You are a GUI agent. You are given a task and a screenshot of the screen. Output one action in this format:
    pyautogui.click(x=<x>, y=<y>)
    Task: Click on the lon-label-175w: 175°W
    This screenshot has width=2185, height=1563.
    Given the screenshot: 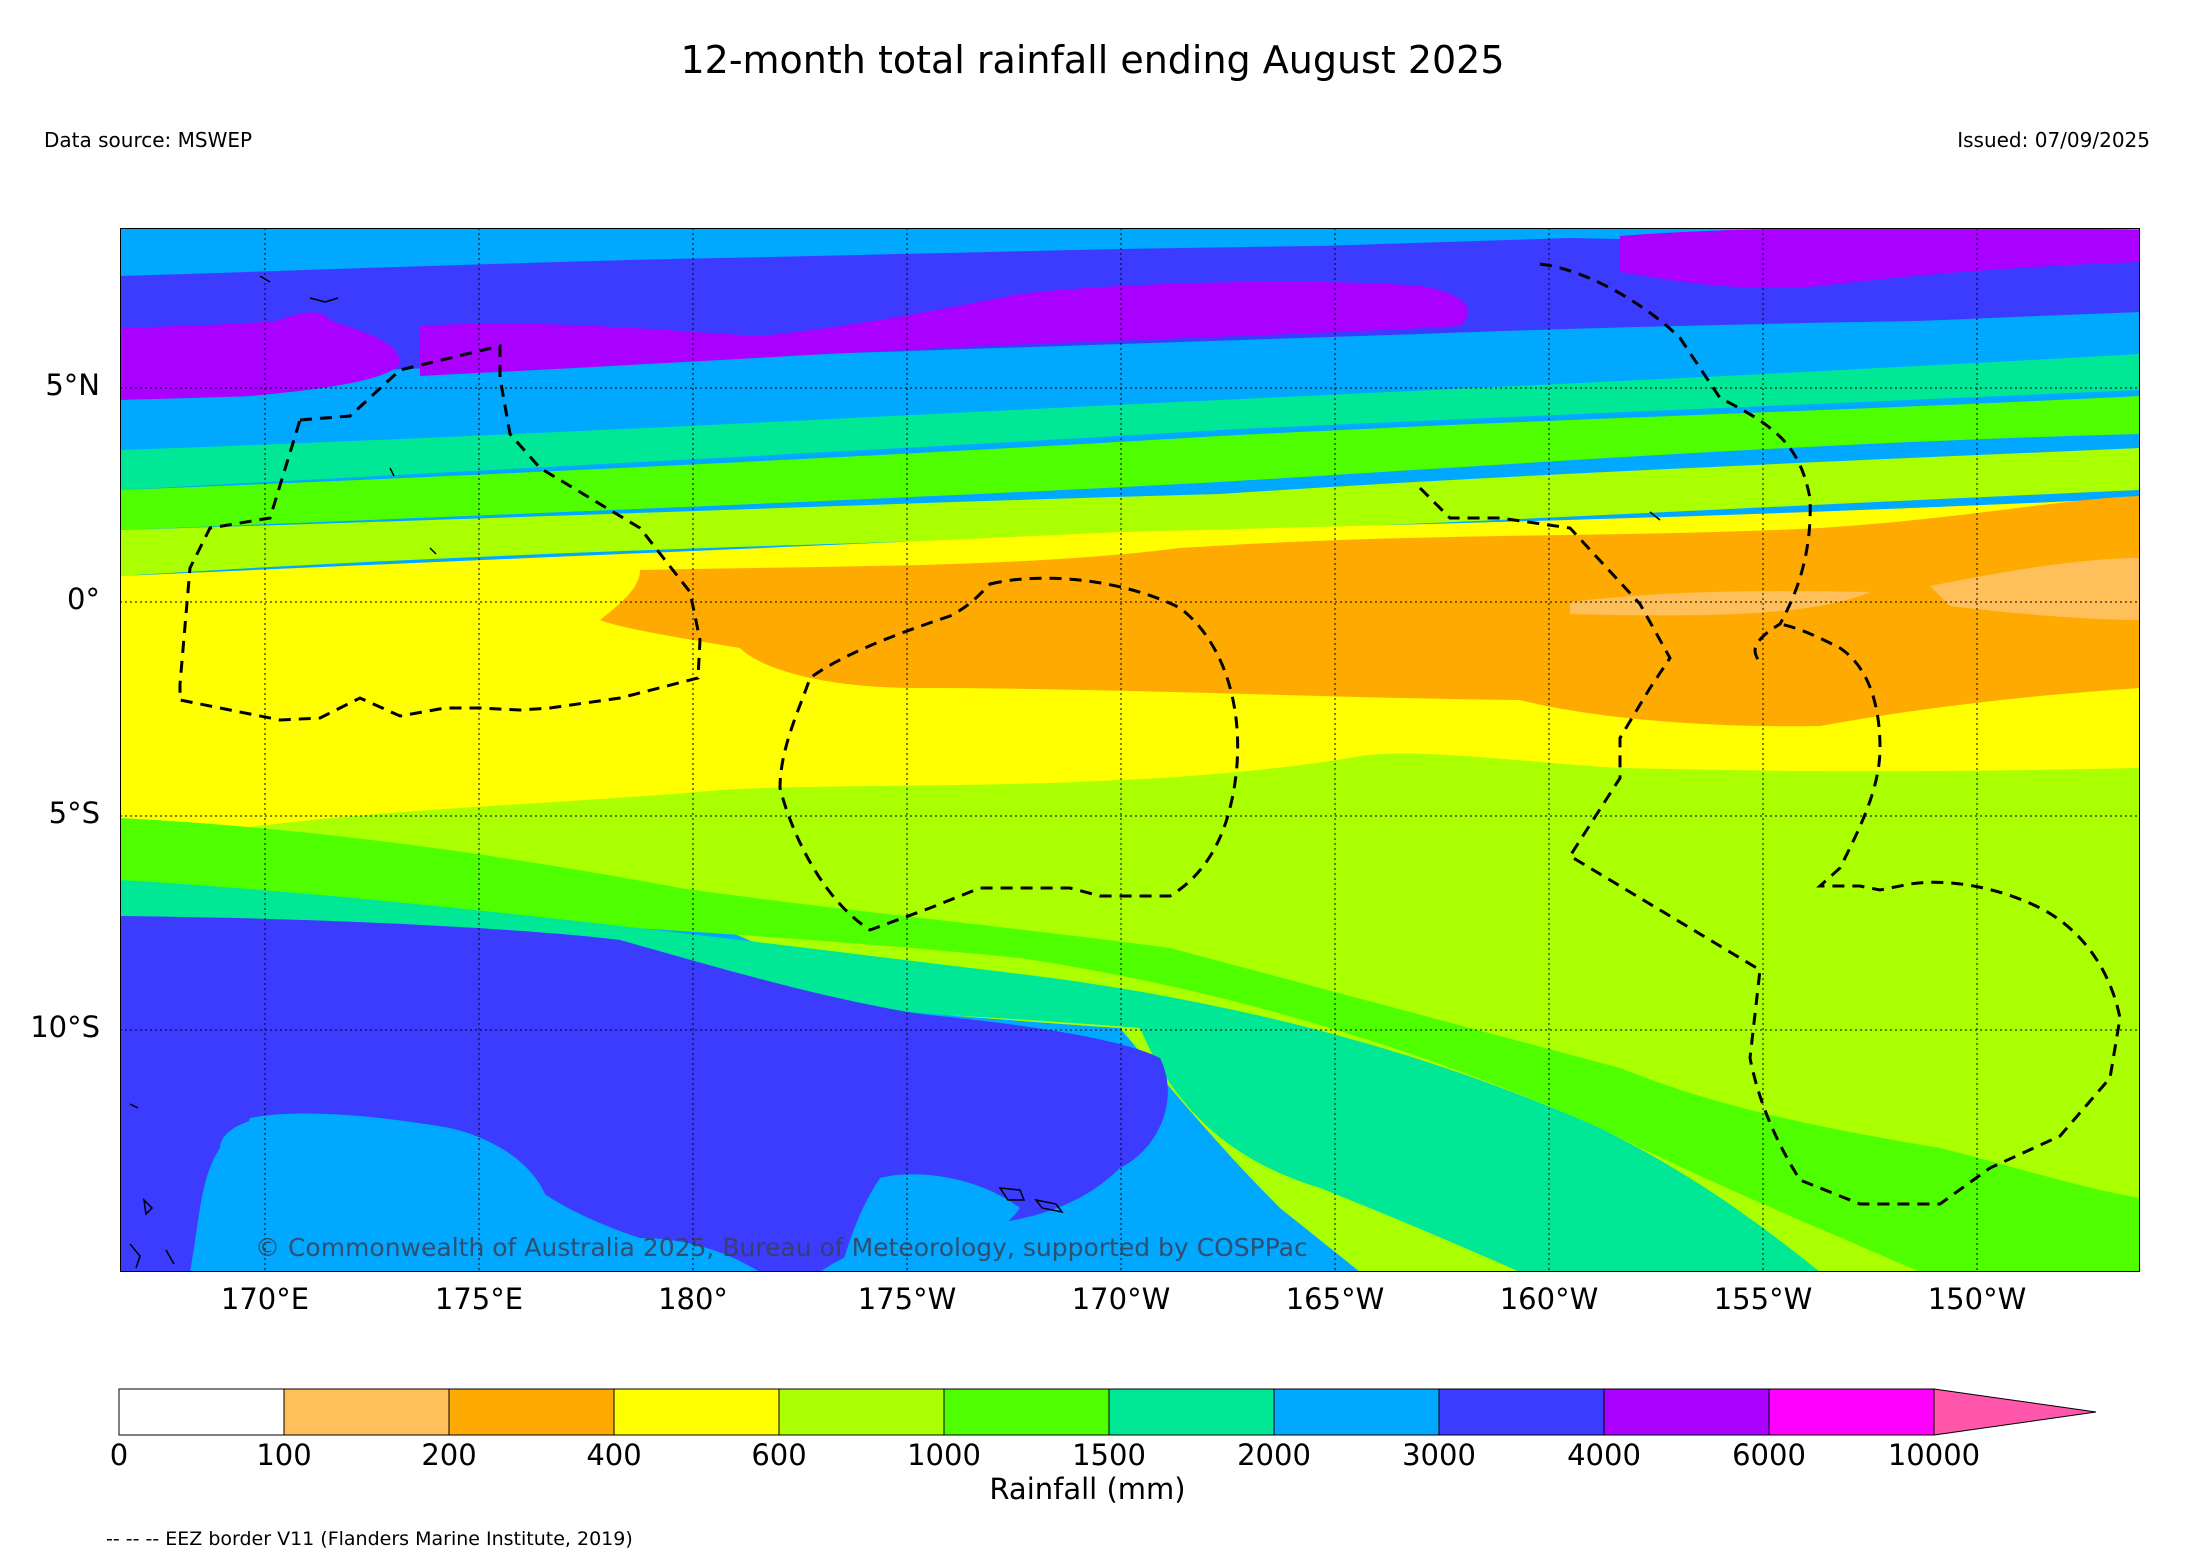 What is the action you would take?
    pyautogui.click(x=907, y=1299)
    